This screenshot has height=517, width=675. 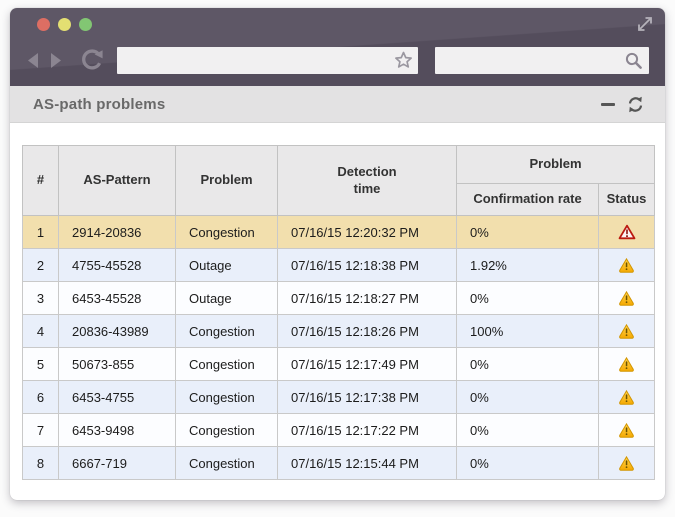 I want to click on window-controls, so click(x=64, y=24).